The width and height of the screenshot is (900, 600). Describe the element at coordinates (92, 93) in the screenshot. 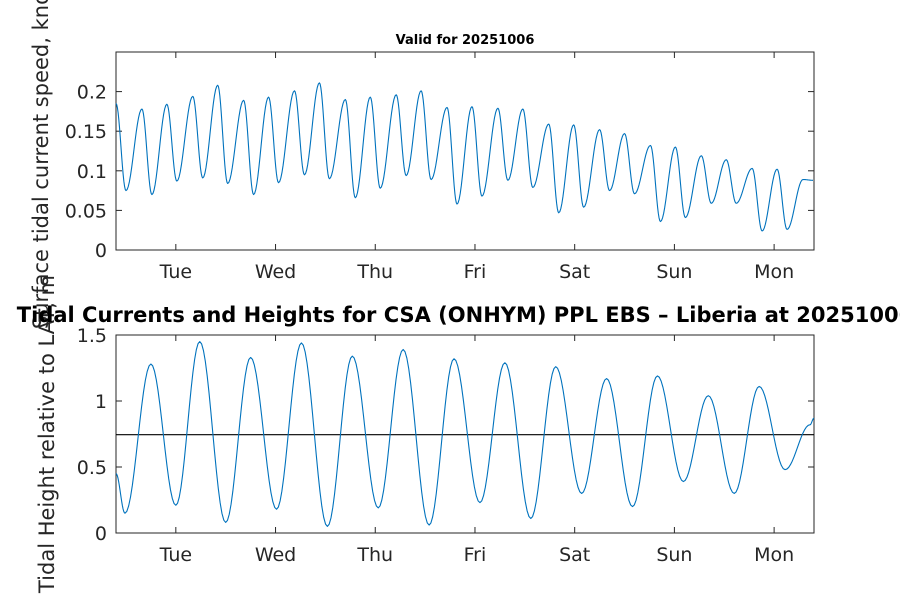

I see `current-speed-ytick-label: 0.2` at that location.